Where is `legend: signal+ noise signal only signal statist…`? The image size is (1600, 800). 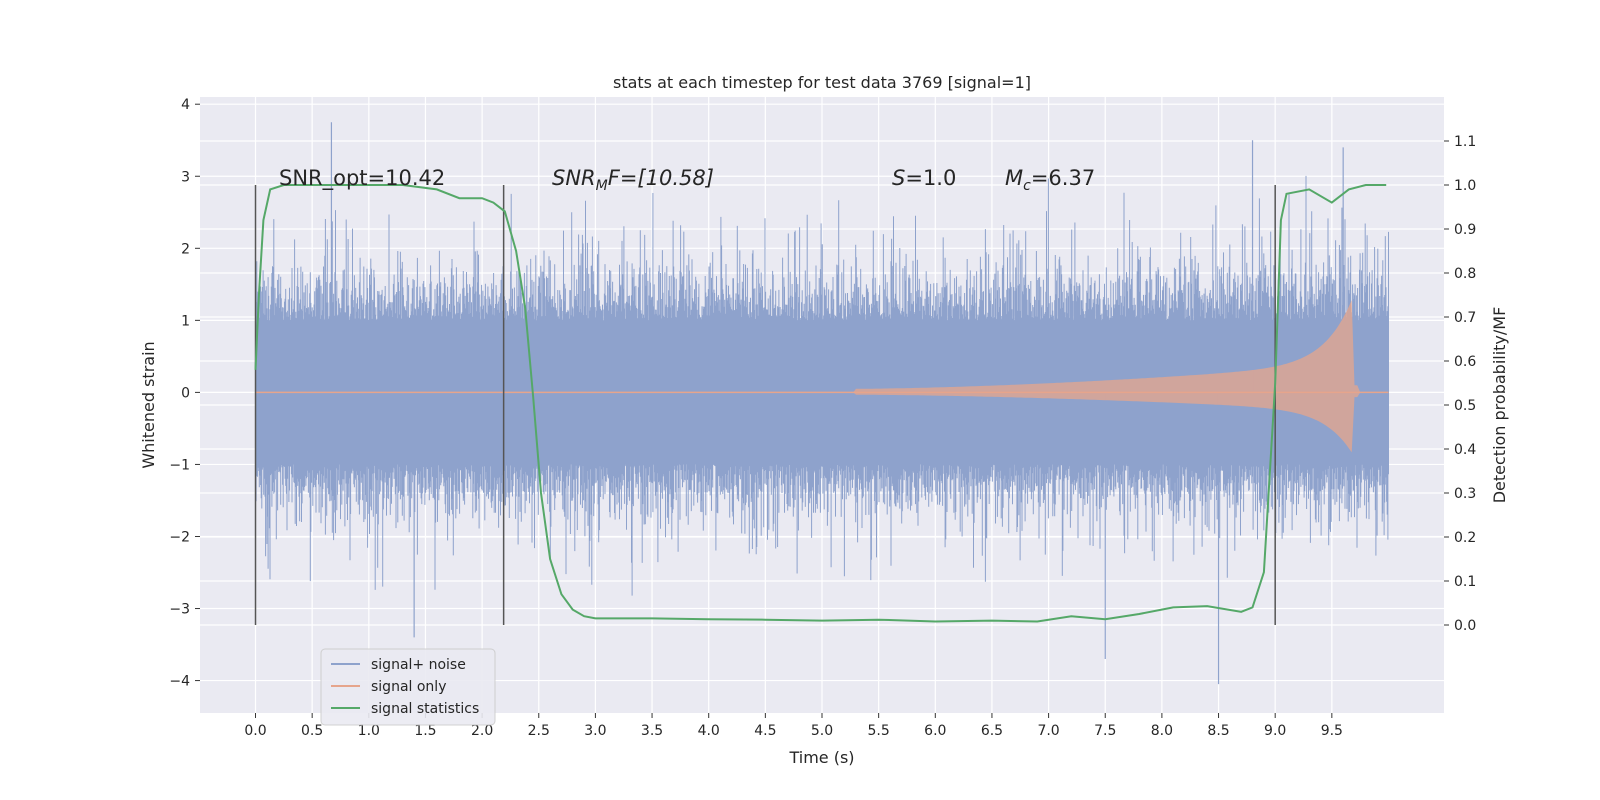
legend: signal+ noise signal only signal statist… is located at coordinates (408, 687).